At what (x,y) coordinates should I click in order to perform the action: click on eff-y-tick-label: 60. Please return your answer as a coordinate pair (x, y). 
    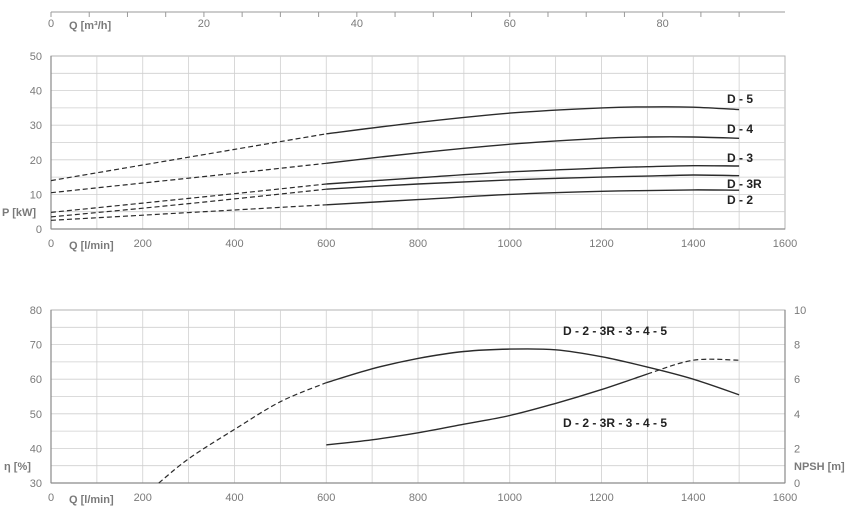
    Looking at the image, I should click on (36, 380).